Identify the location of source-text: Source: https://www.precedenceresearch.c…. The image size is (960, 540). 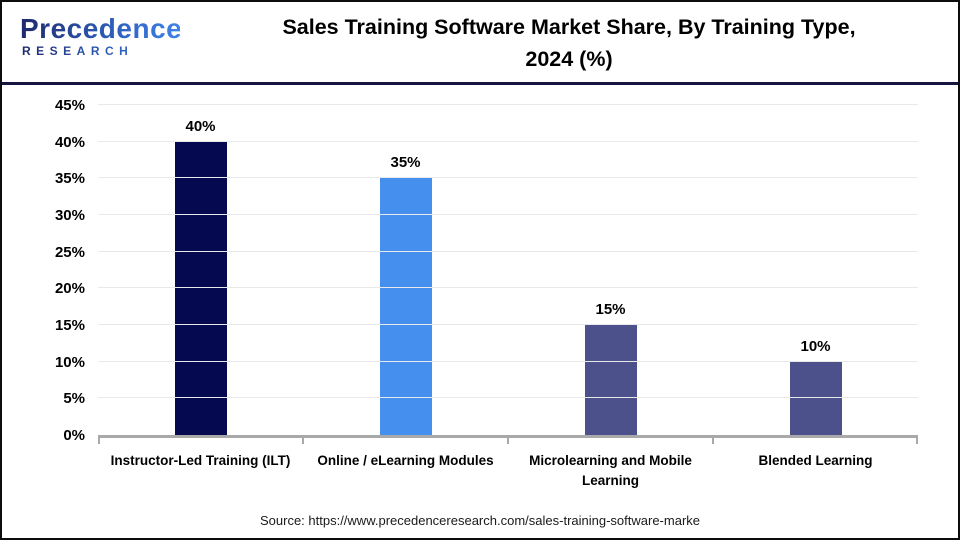
(479, 520).